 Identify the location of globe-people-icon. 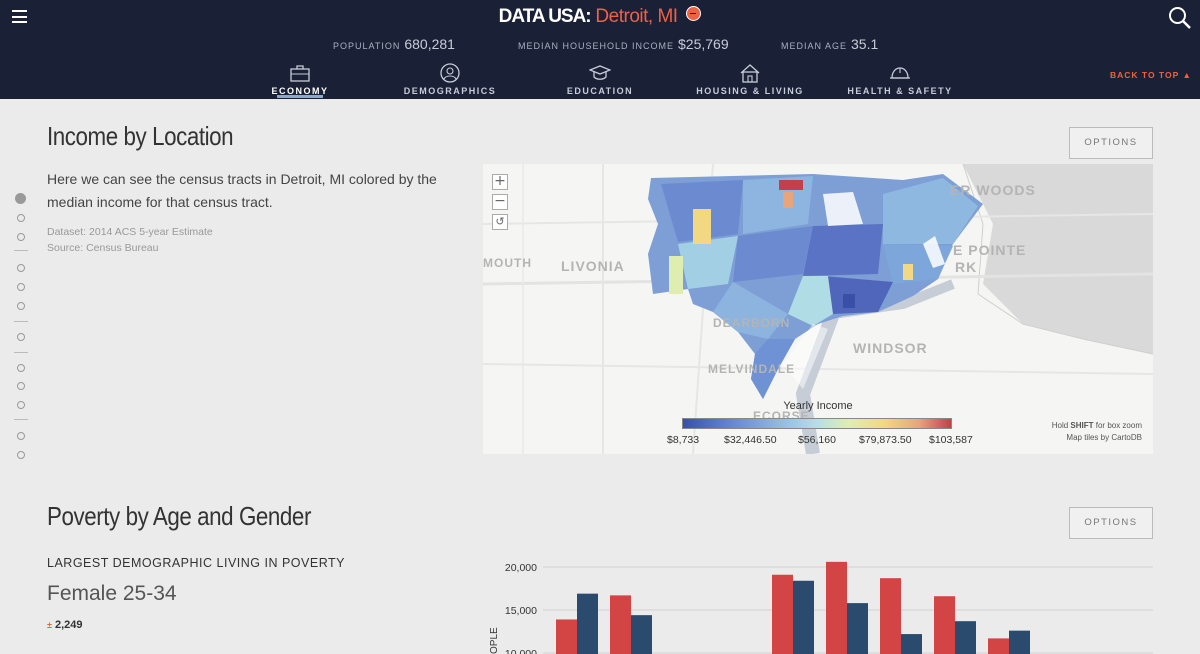
(450, 73).